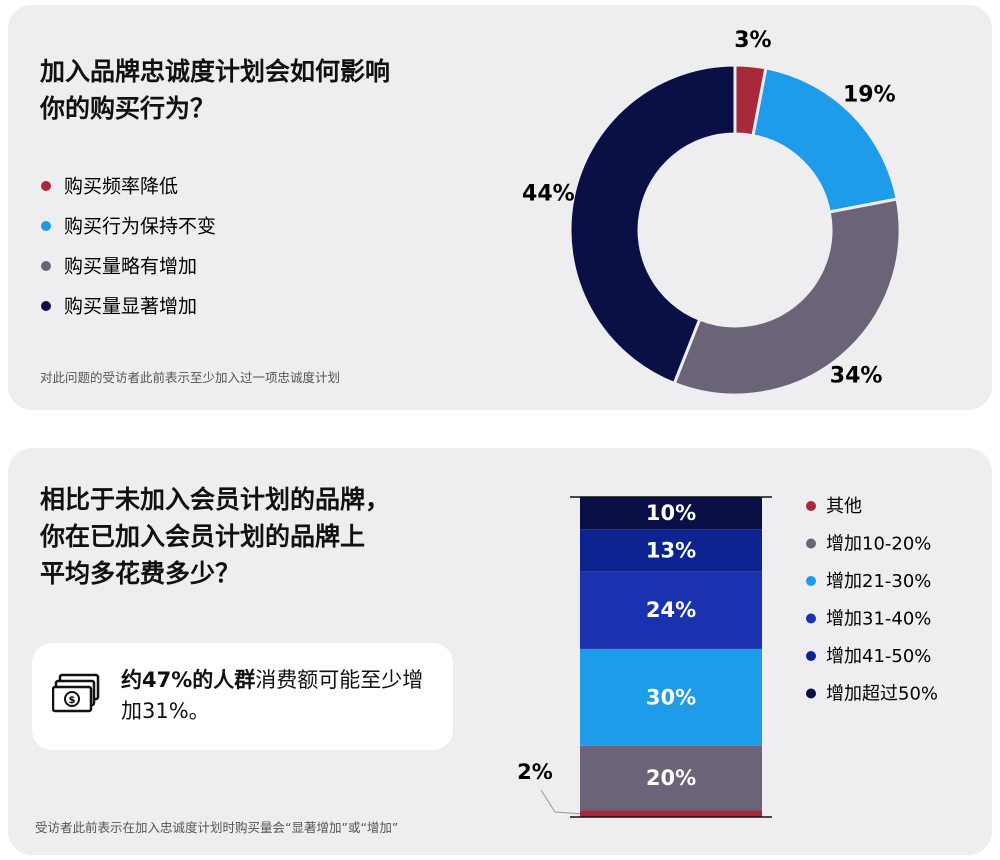  I want to click on legend-label: 增加31-40%, so click(878, 619).